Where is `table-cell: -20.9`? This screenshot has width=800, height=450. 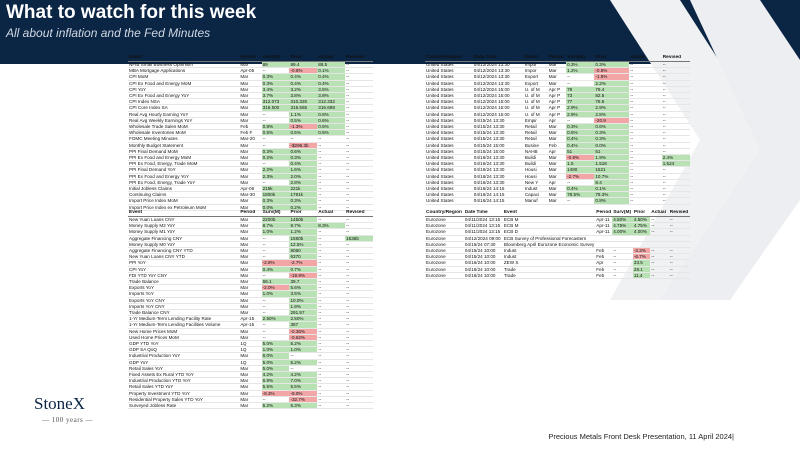 table-cell: -20.9 is located at coordinates (612, 121).